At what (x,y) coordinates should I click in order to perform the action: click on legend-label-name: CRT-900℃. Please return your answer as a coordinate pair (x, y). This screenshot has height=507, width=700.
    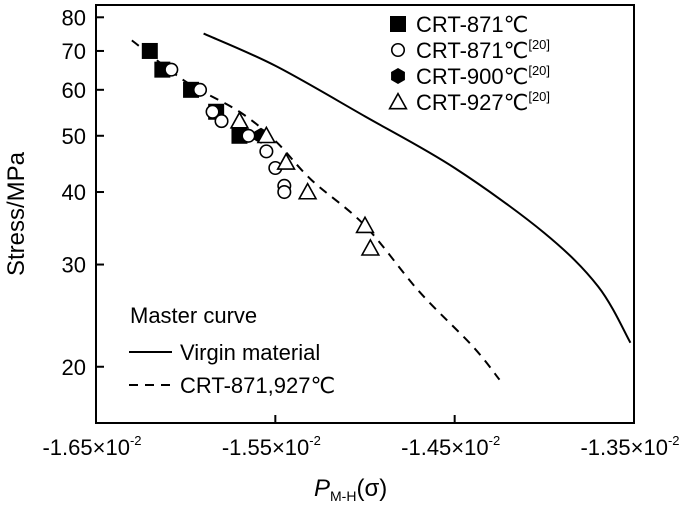
    Looking at the image, I should click on (472, 76).